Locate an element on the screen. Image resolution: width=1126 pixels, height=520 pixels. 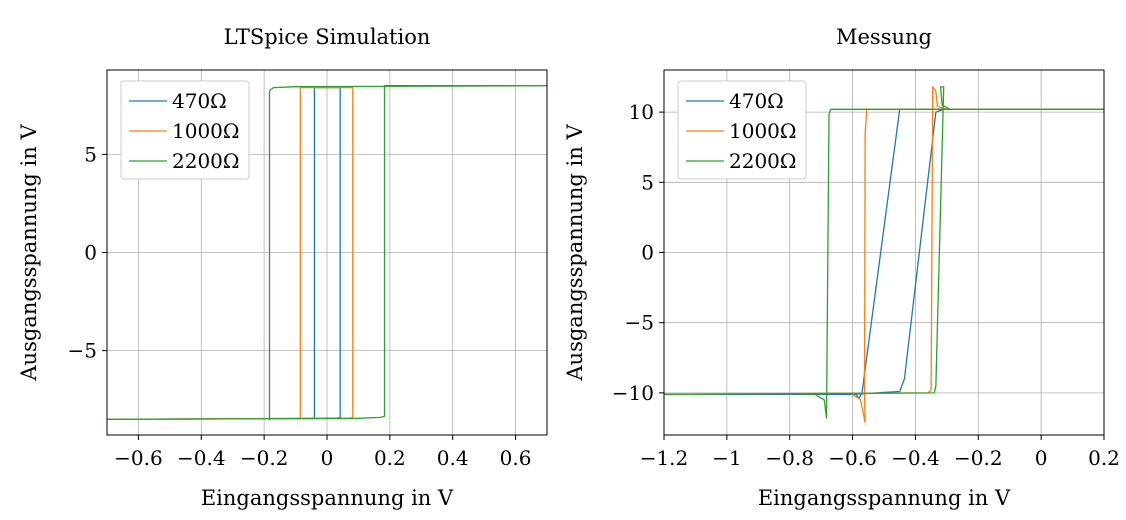
y-tick-label: 10 is located at coordinates (641, 112).